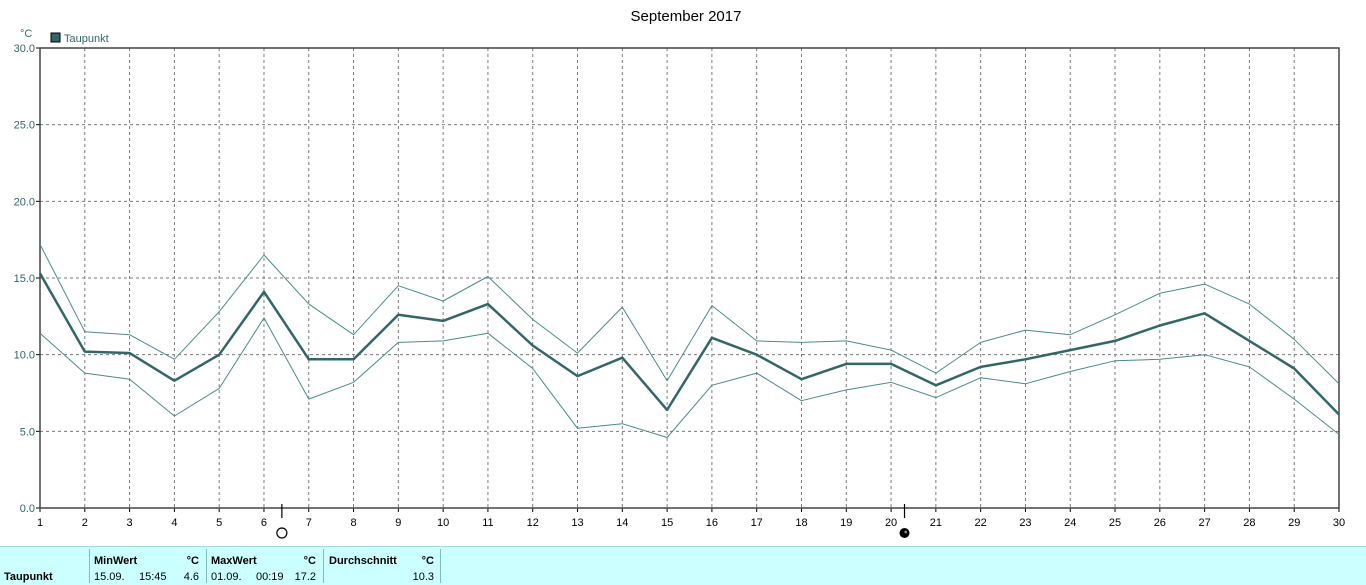  What do you see at coordinates (282, 533) in the screenshot?
I see `full-moon-icon` at bounding box center [282, 533].